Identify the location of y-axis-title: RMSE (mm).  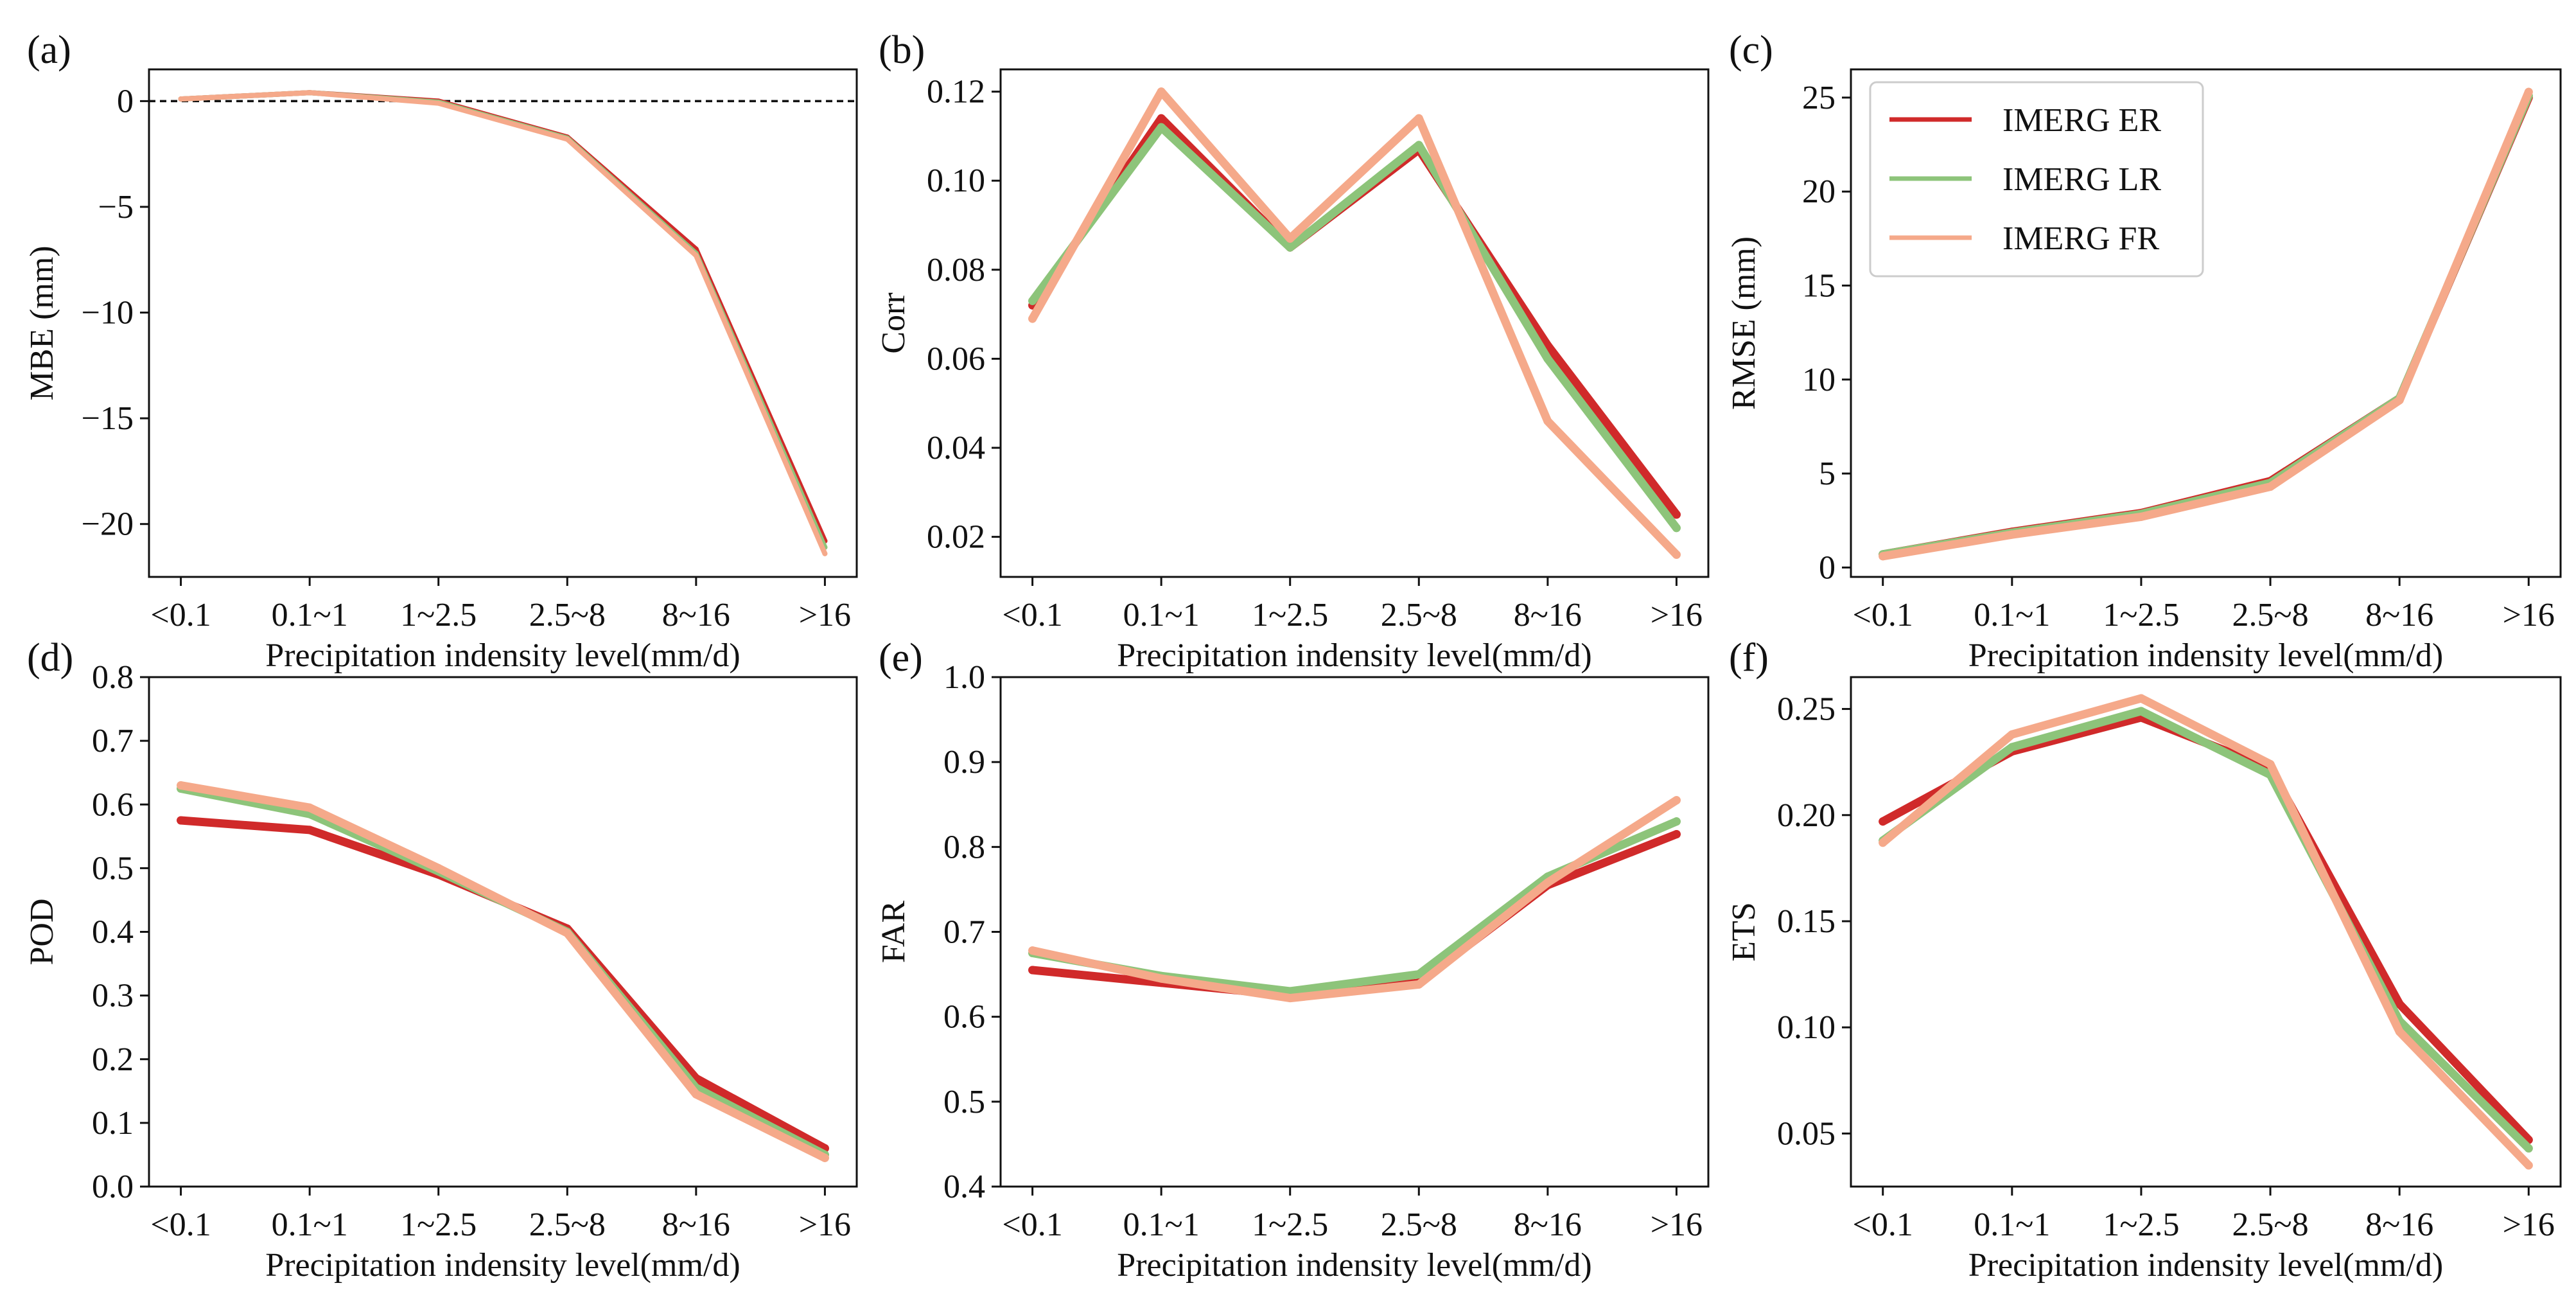
(1744, 323).